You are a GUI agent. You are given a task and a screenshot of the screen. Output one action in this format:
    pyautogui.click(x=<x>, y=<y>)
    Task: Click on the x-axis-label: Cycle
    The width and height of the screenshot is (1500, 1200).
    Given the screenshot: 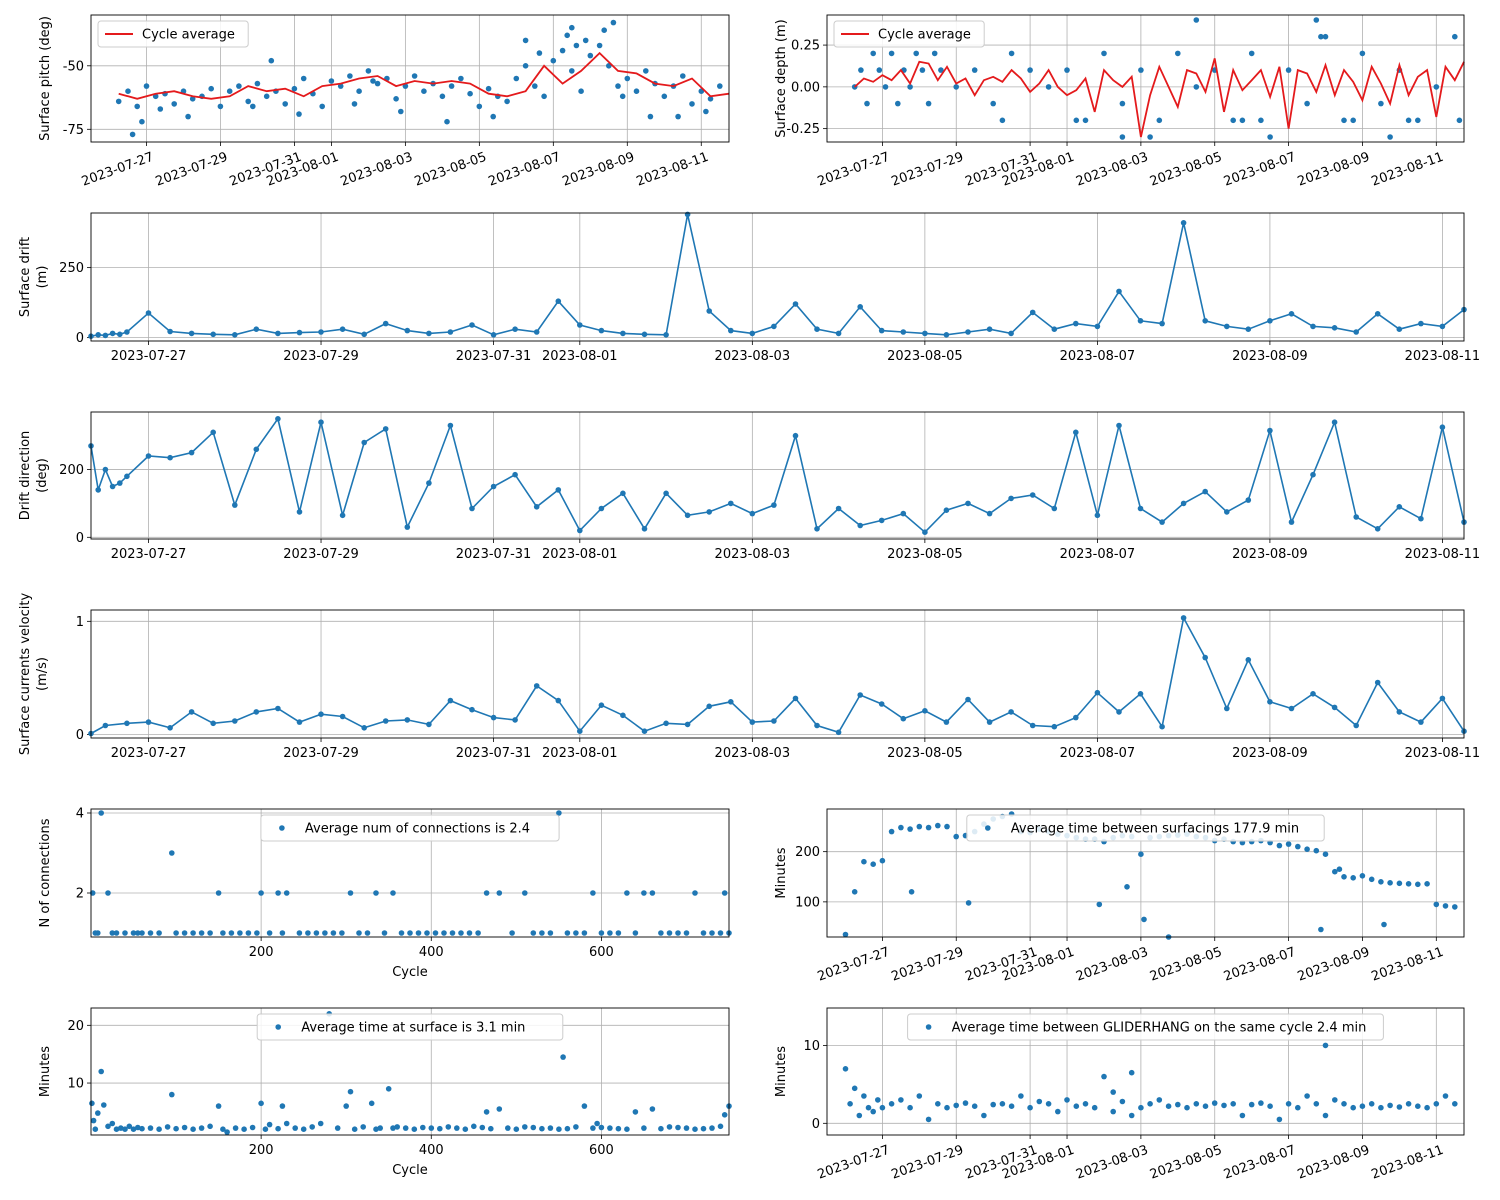 What is the action you would take?
    pyautogui.click(x=410, y=972)
    